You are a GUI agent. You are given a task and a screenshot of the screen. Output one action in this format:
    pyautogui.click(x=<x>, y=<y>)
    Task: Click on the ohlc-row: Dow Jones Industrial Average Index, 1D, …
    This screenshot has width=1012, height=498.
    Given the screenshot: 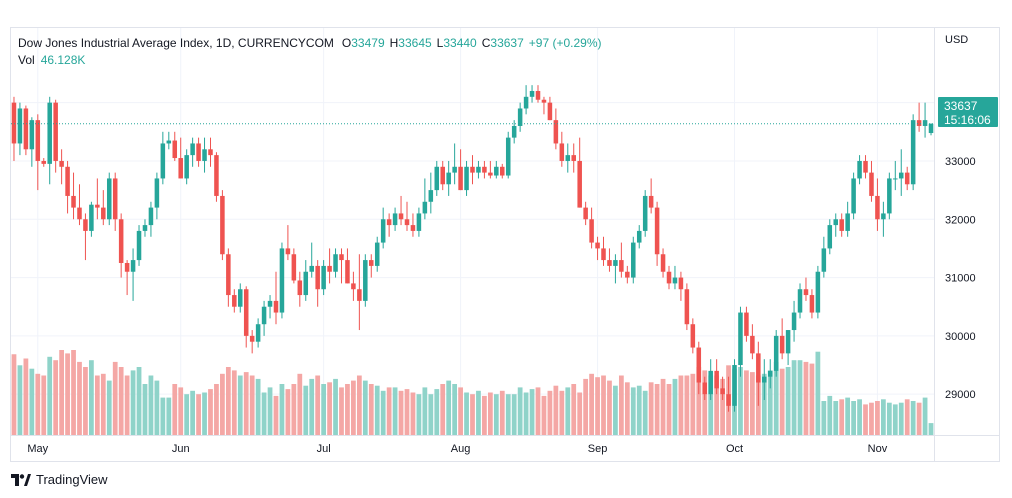 What is the action you would take?
    pyautogui.click(x=310, y=43)
    